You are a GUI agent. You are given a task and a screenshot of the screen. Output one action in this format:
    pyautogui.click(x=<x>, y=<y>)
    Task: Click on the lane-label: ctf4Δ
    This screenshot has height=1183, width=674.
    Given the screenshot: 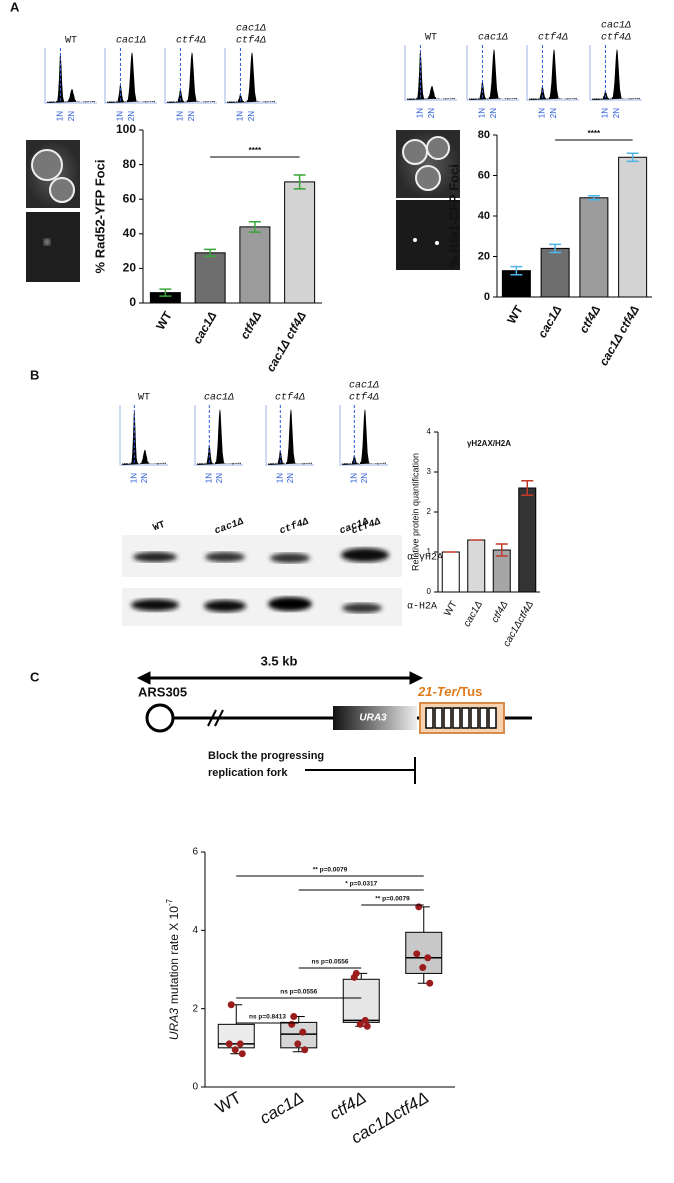 What is the action you would take?
    pyautogui.click(x=294, y=527)
    